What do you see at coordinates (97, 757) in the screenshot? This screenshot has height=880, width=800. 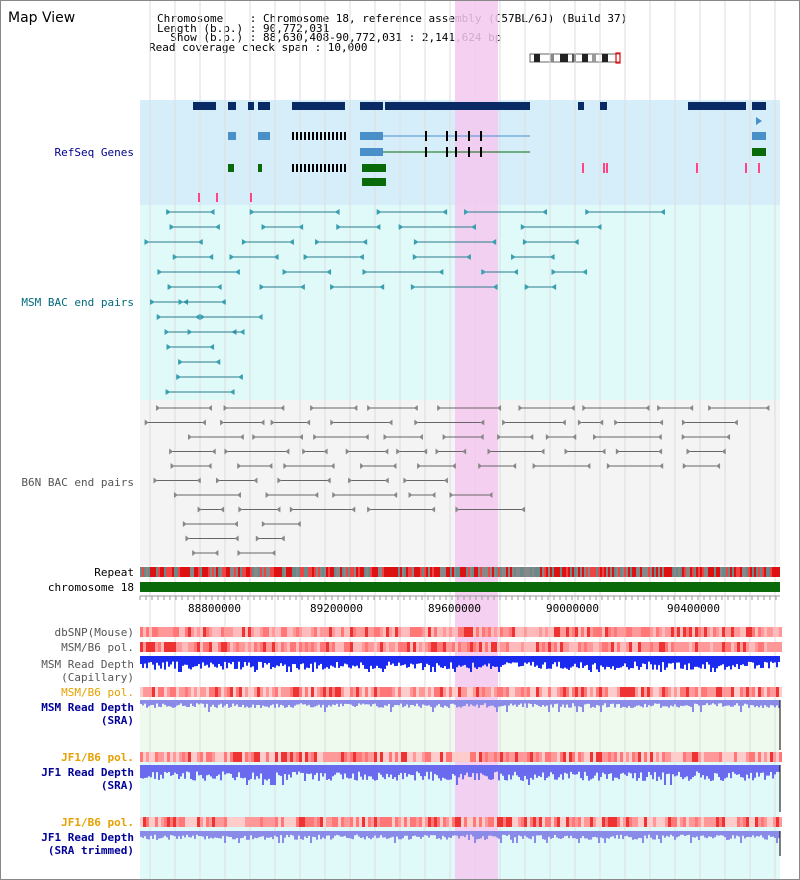 I see `track-label-jf1-b6-pol-1: JF1/B6 pol.` at bounding box center [97, 757].